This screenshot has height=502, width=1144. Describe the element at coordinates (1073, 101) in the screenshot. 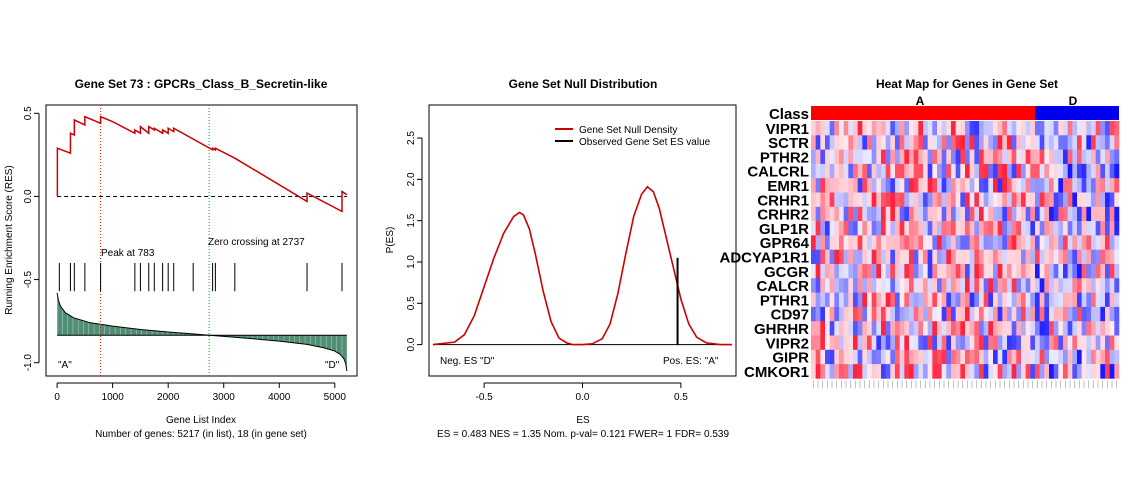

I see `heatmap-class-d-label: D` at that location.